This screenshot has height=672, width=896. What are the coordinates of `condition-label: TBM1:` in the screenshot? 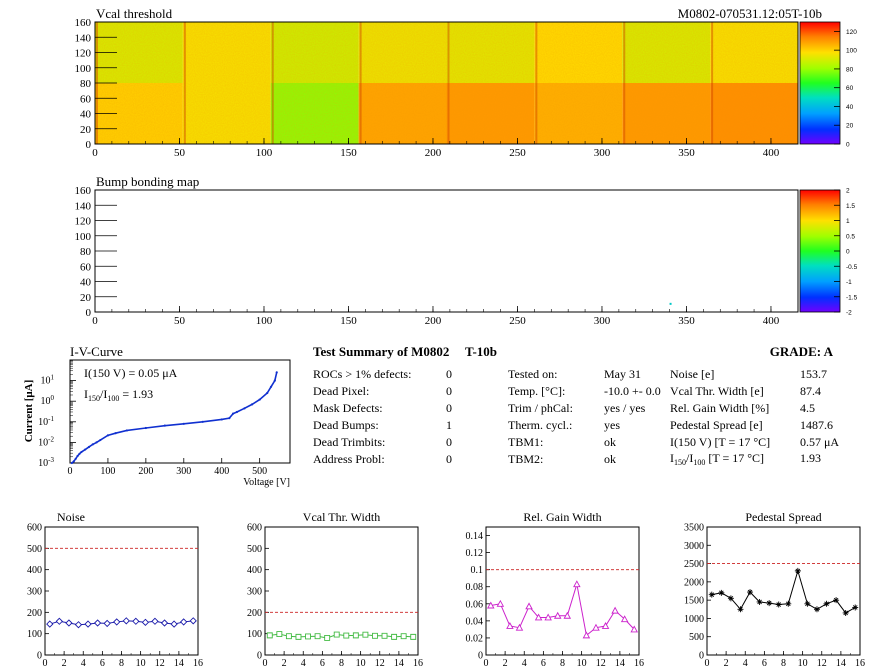 It's located at (525, 442).